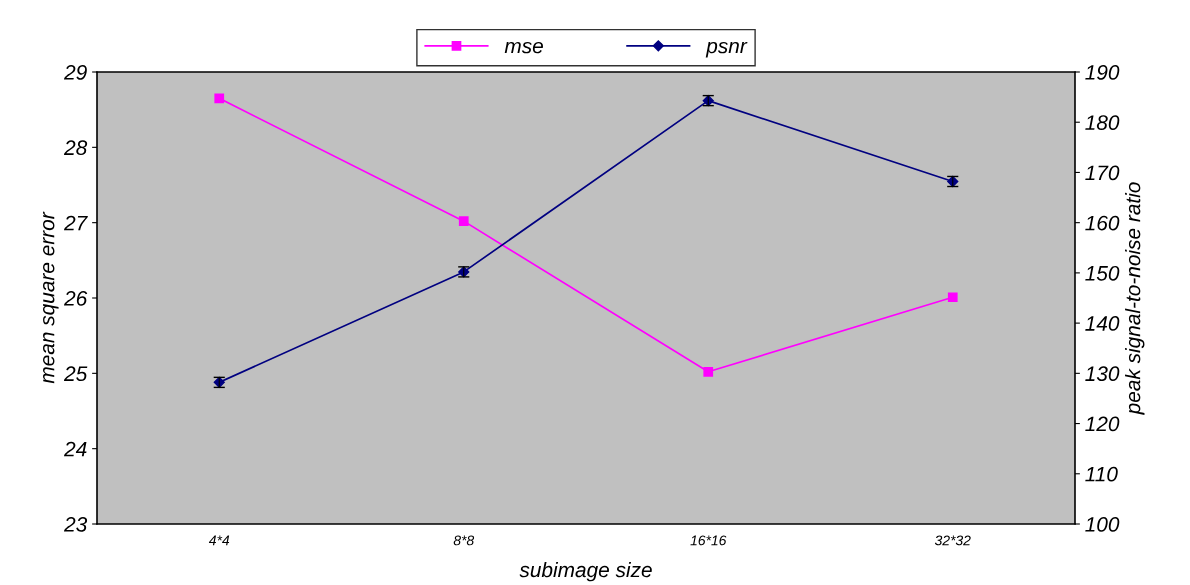 Image resolution: width=1190 pixels, height=585 pixels. What do you see at coordinates (75, 223) in the screenshot?
I see `y-tick-label: 27` at bounding box center [75, 223].